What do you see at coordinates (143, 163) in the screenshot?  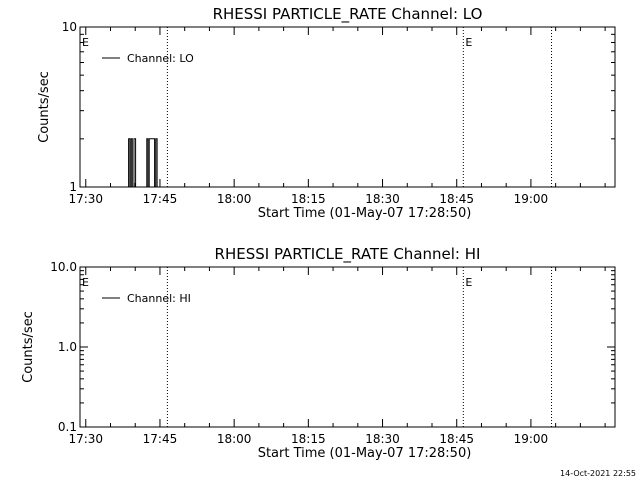 I see `data-series-line` at bounding box center [143, 163].